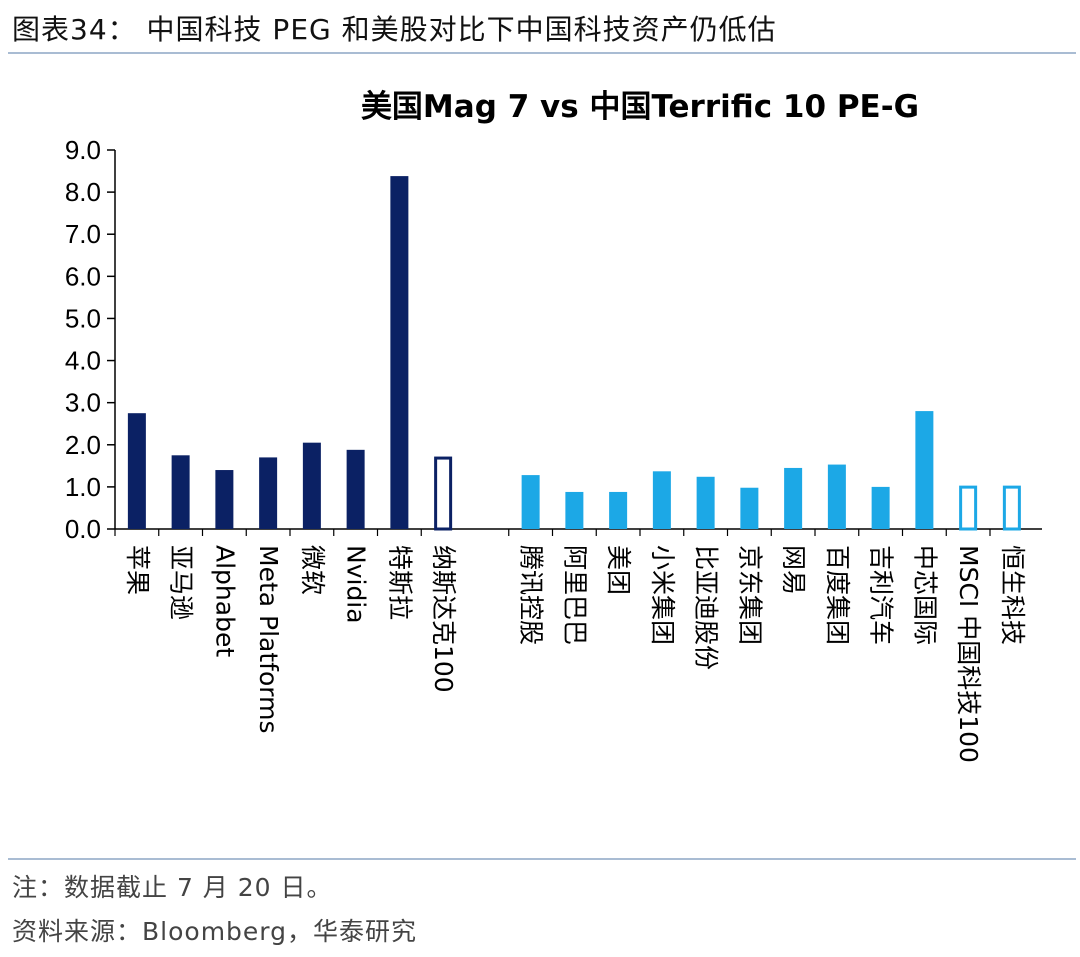  Describe the element at coordinates (531, 595) in the screenshot. I see `category-label: 腾讯控股` at that location.